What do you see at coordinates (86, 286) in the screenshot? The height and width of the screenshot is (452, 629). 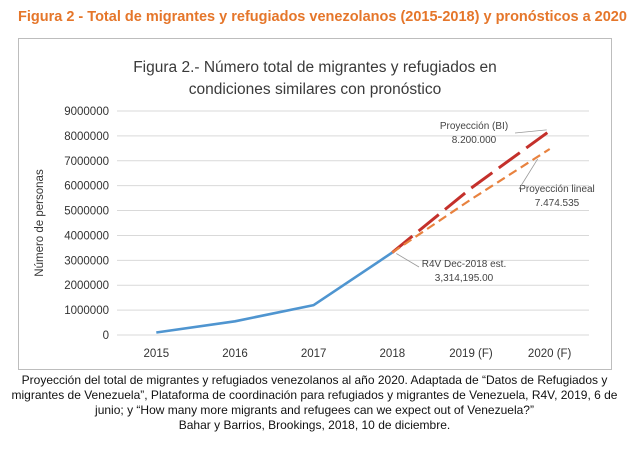 I see `y-tick-label: 2000000` at bounding box center [86, 286].